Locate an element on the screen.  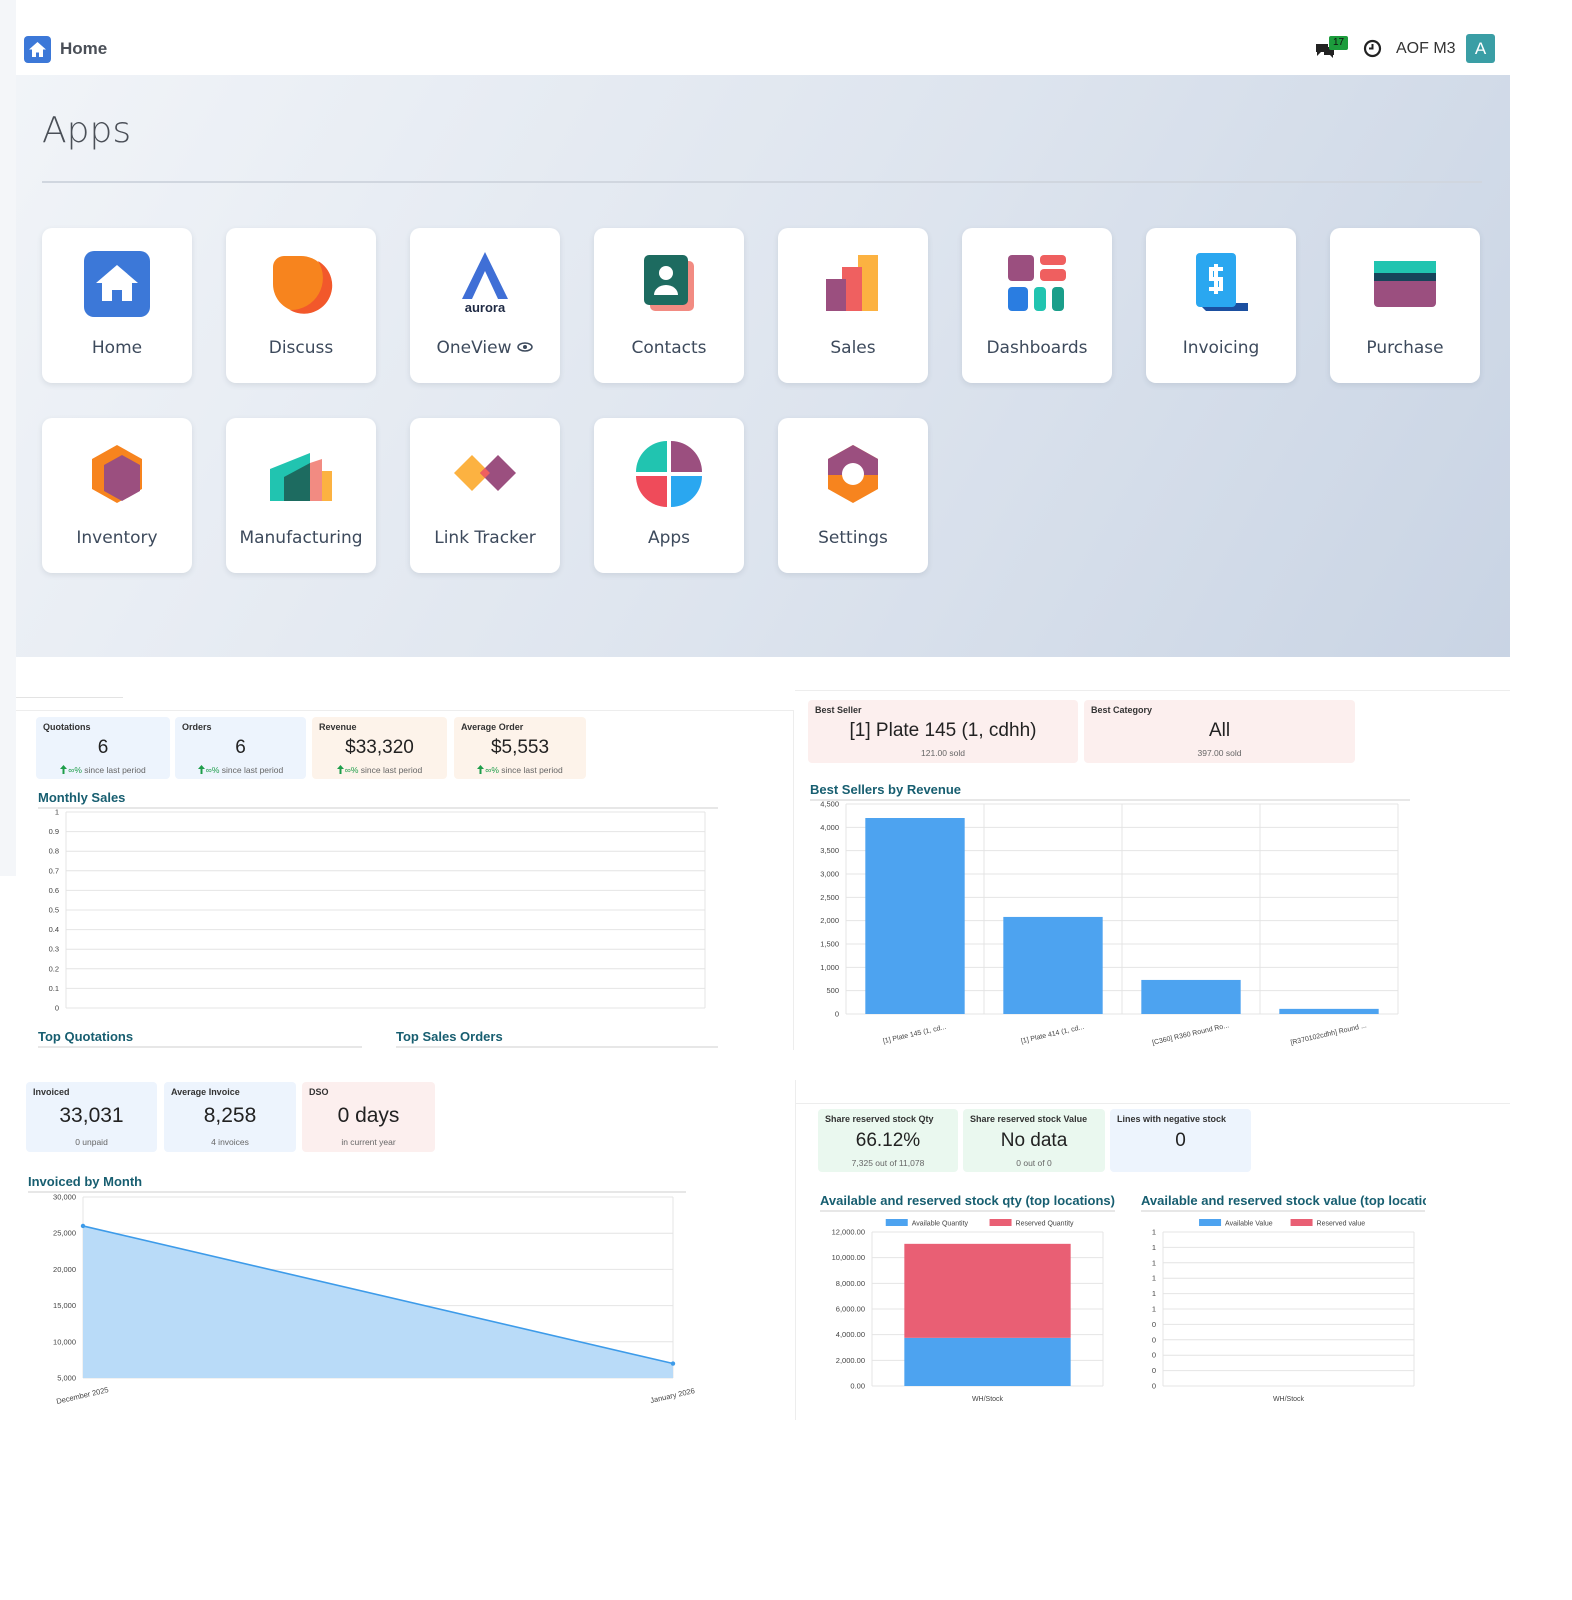
kpi-change: ∞% is located at coordinates (492, 770).